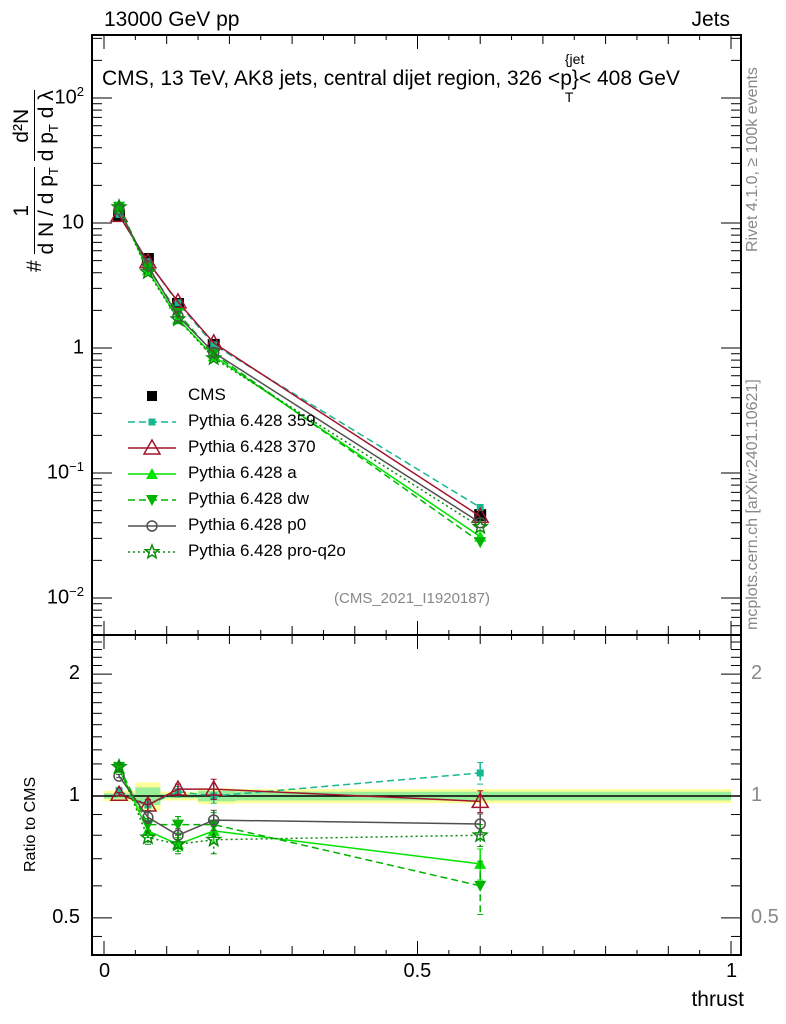  Describe the element at coordinates (30, 824) in the screenshot. I see `ratio-y-label: Ratio to CMS` at that location.